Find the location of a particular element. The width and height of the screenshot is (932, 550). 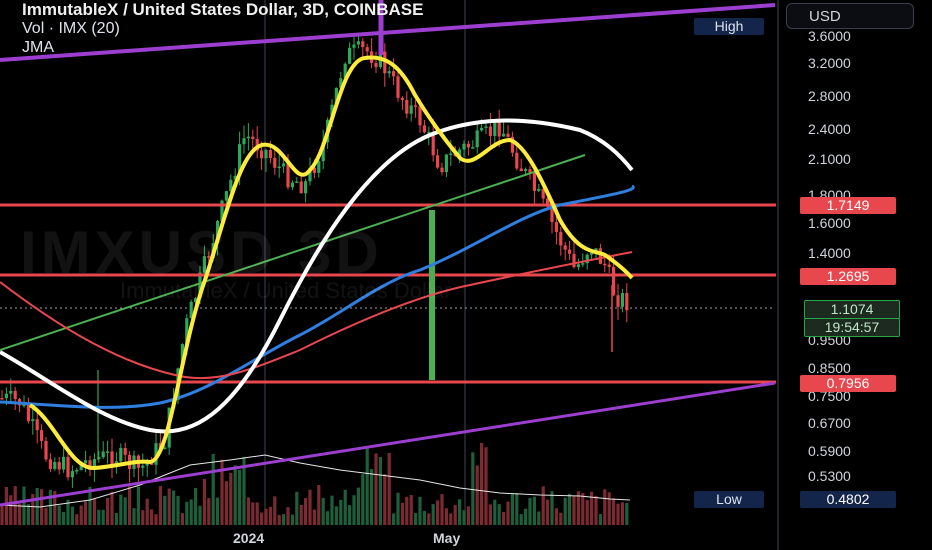

jma-indicator-label: JMA is located at coordinates (38, 47).